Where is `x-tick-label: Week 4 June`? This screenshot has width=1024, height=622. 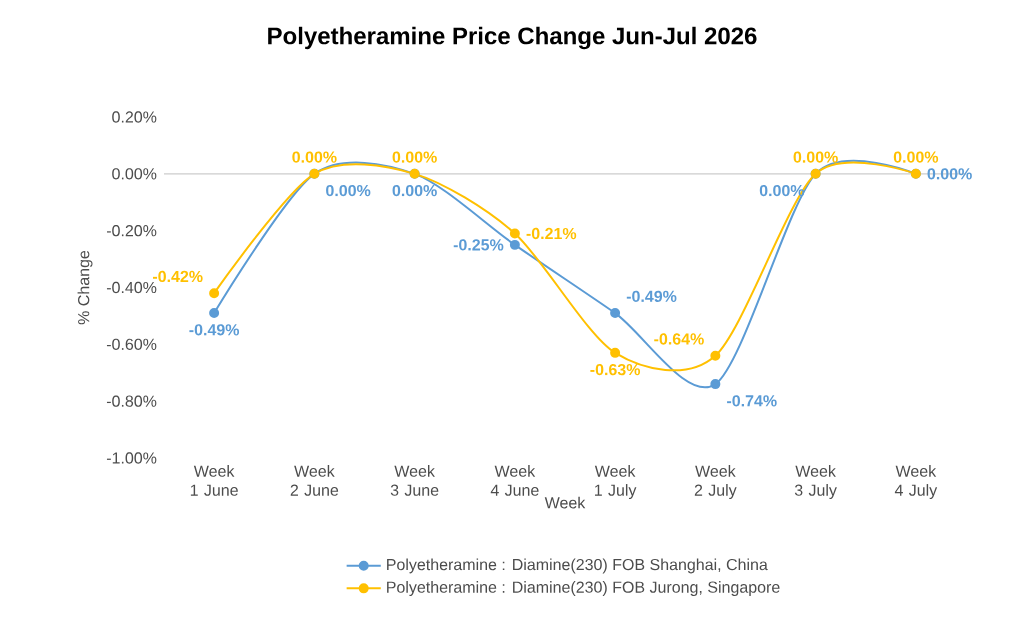 x-tick-label: Week 4 June is located at coordinates (514, 480).